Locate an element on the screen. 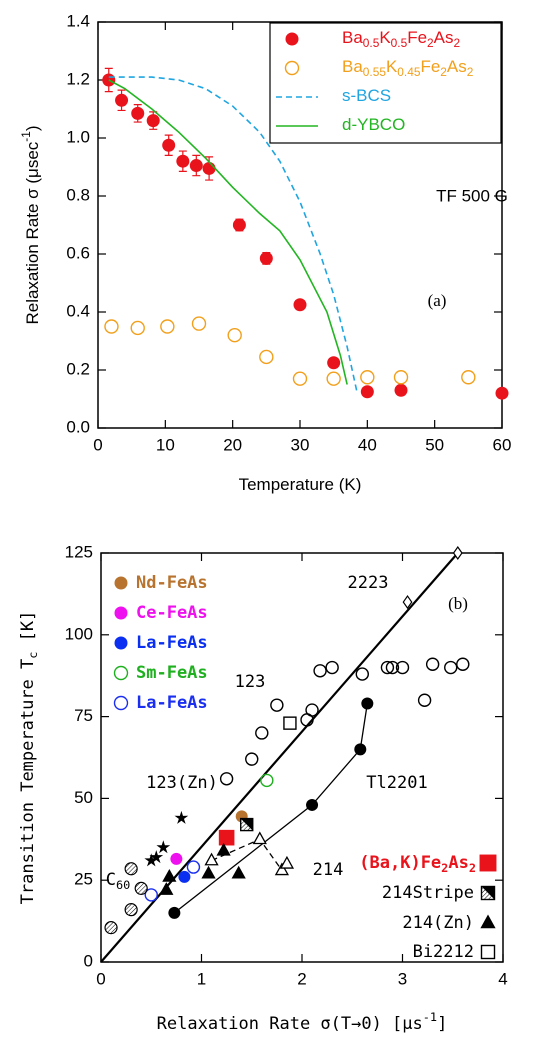 The image size is (554, 1042). legend-label: s-BCS is located at coordinates (366, 95).